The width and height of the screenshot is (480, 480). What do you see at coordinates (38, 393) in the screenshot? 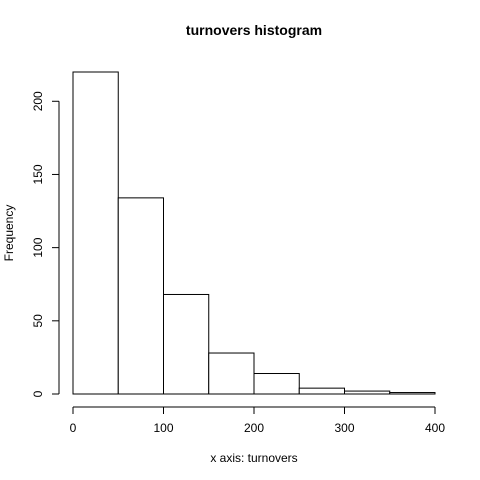
I see `y-tick-label-0: 0` at bounding box center [38, 393].